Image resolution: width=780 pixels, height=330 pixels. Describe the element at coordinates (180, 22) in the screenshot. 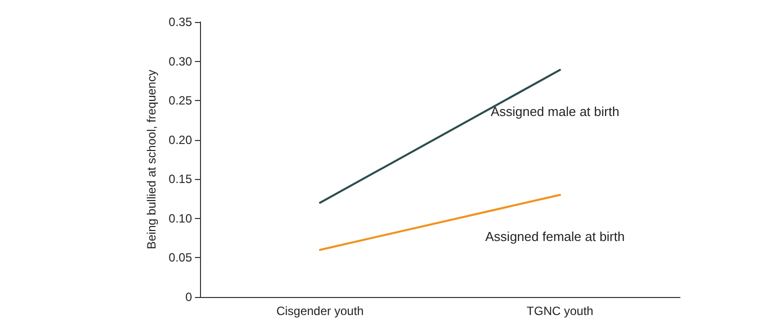

I see `y-tick-label: 0.35` at that location.